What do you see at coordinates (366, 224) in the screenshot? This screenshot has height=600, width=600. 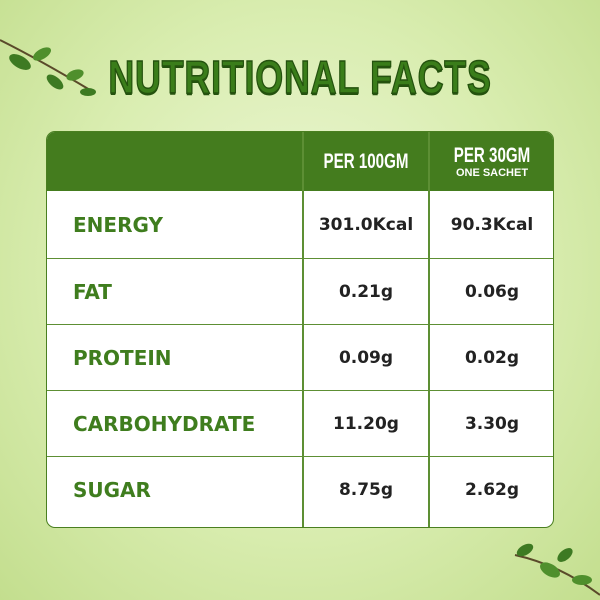 I see `value-per-100gm: 301.0Kcal` at bounding box center [366, 224].